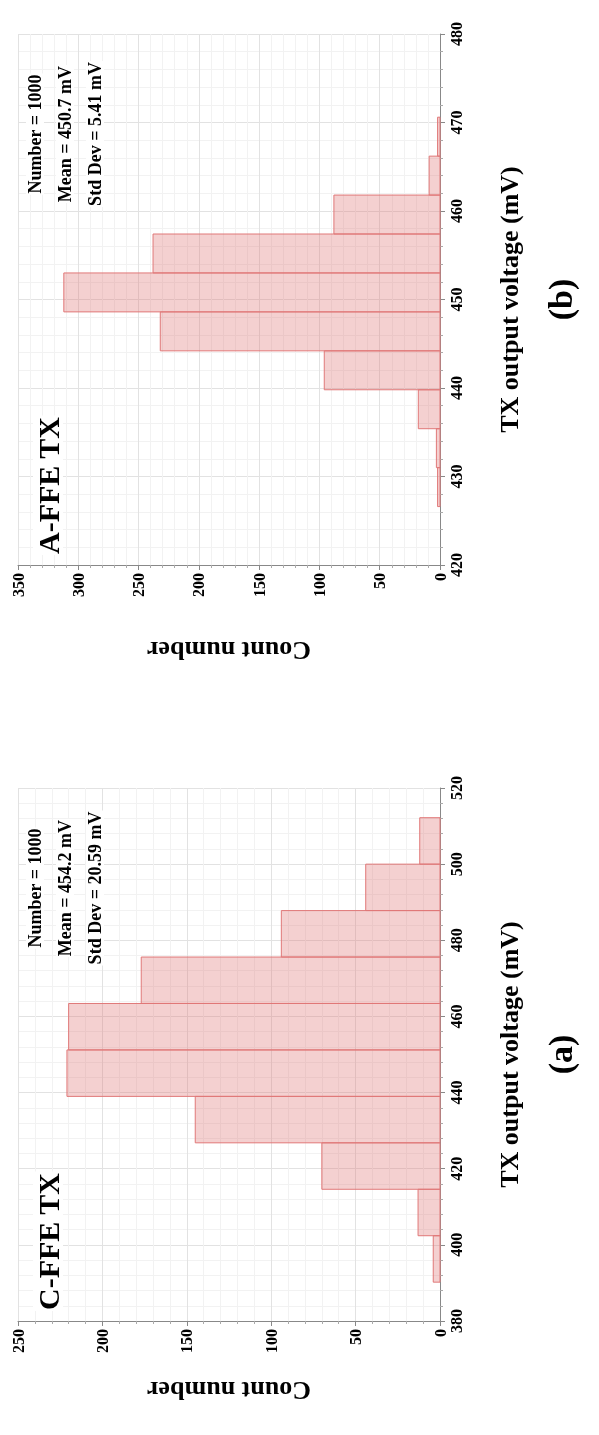 Image resolution: width=599 pixels, height=1435 pixels. What do you see at coordinates (456, 864) in the screenshot?
I see `y-tick-label: 500` at bounding box center [456, 864].